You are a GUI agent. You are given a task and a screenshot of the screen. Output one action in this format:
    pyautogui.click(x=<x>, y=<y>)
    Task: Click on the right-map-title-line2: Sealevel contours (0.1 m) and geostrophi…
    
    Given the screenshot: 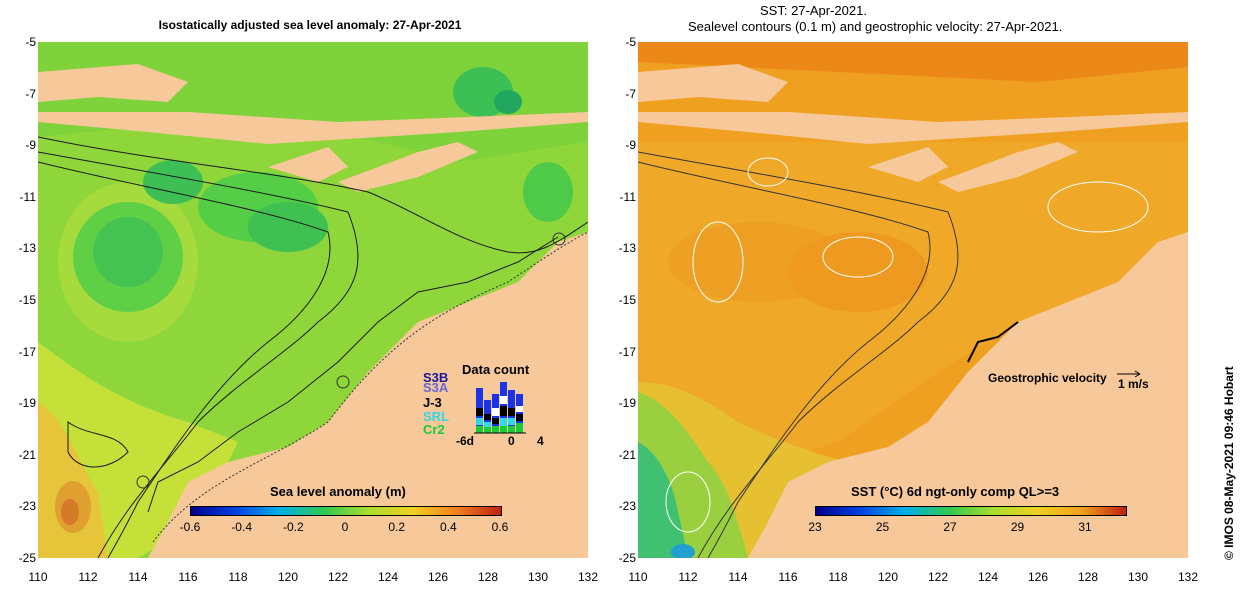 What is the action you would take?
    pyautogui.click(x=875, y=26)
    